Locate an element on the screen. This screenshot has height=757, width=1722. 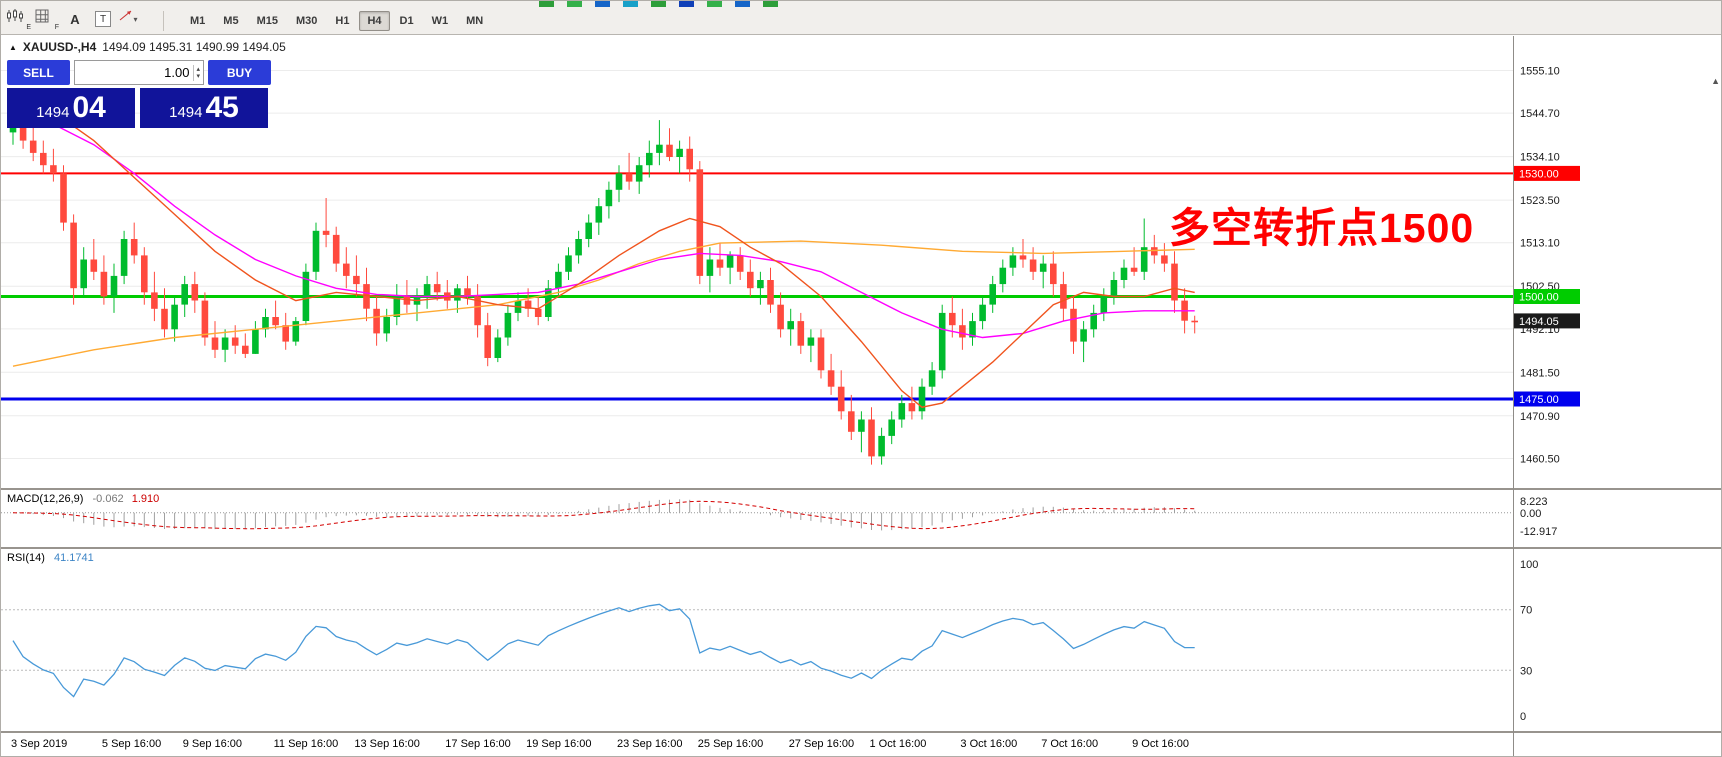
time-label: 23 Sep 16:00 is located at coordinates (650, 744).